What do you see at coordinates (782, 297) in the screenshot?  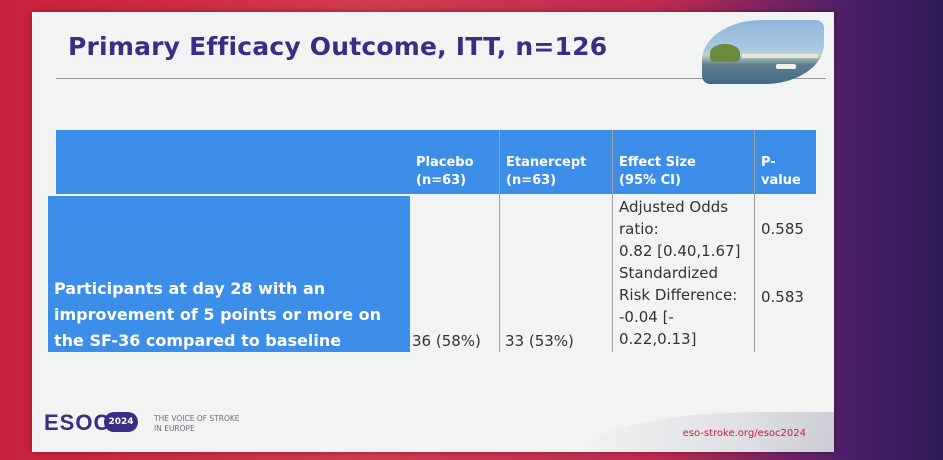 I see `pvalue-risk: 0.583` at bounding box center [782, 297].